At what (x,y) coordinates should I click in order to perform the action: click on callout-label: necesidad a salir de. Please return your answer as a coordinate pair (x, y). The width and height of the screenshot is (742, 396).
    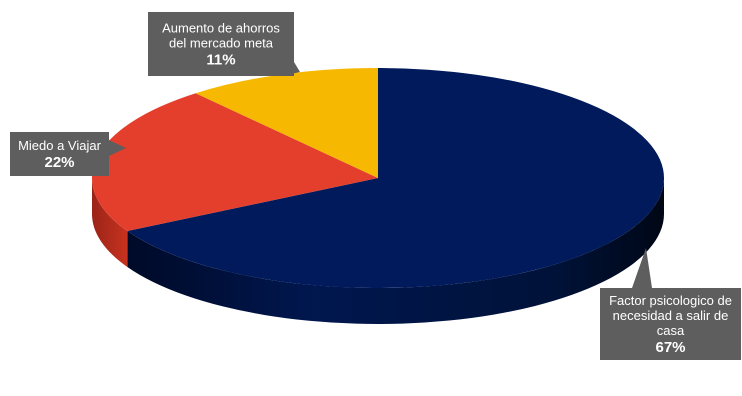
    Looking at the image, I should click on (671, 315).